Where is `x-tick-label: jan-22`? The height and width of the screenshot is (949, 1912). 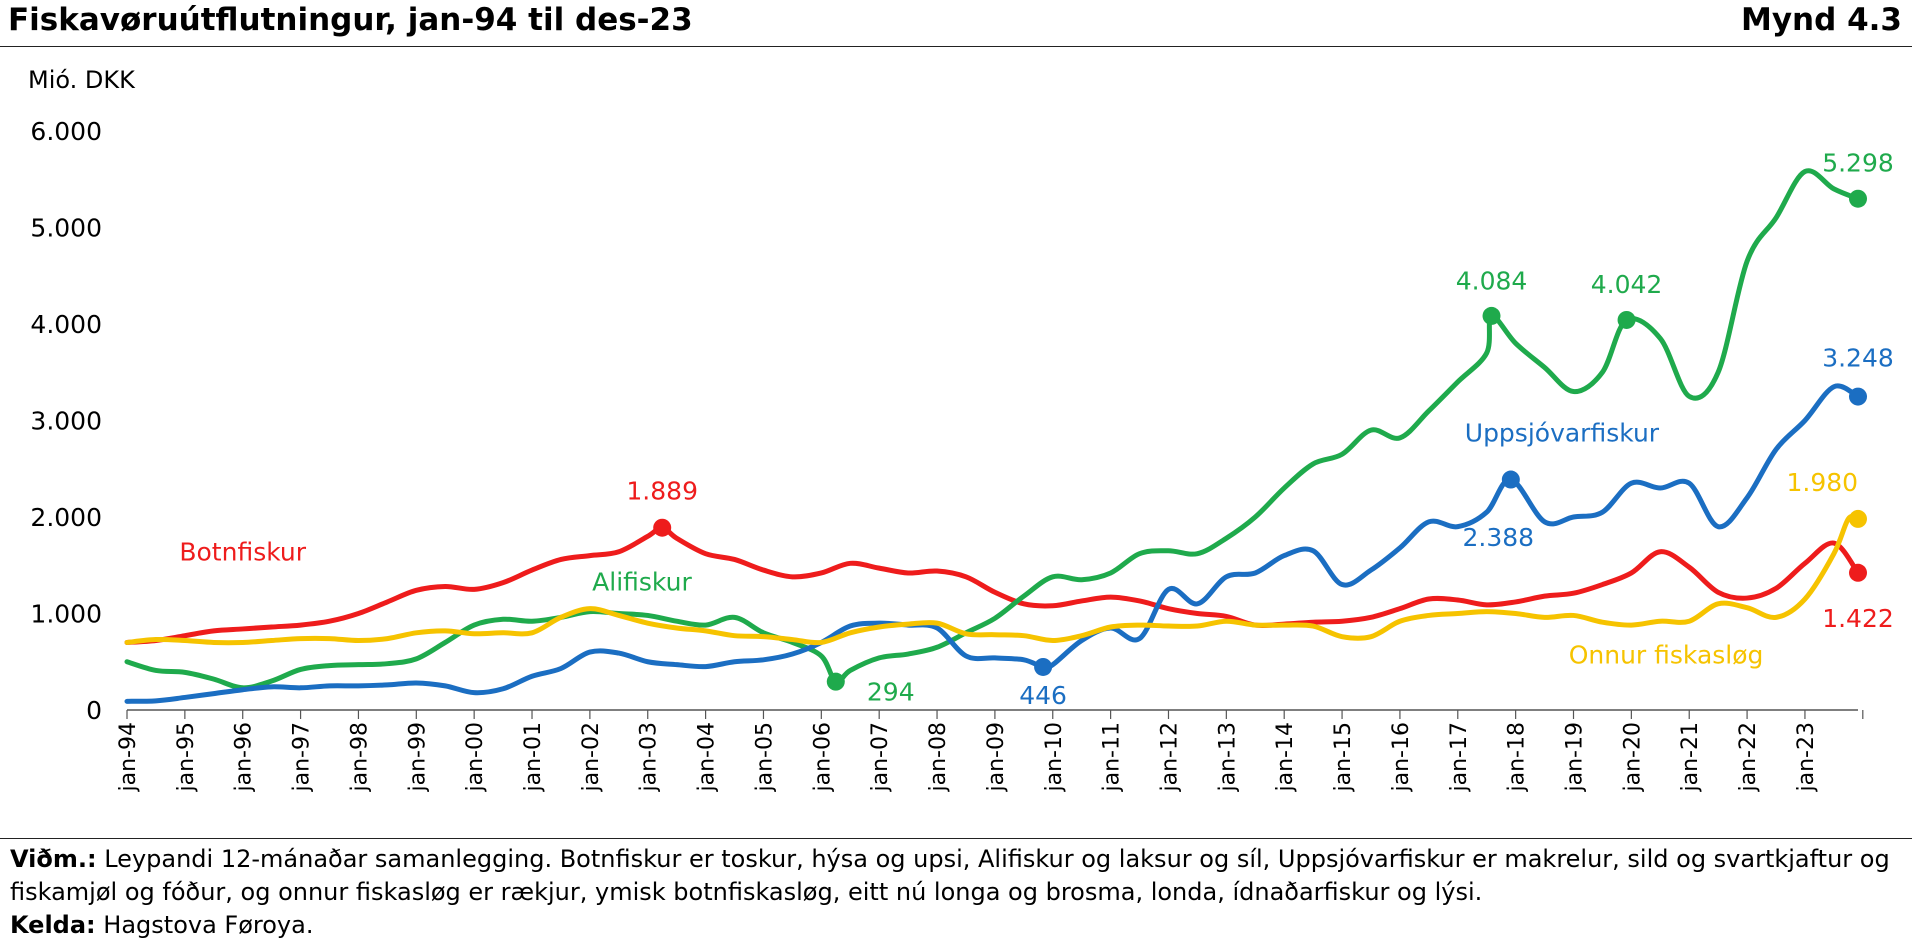 x-tick-label: jan-22 is located at coordinates (1748, 757).